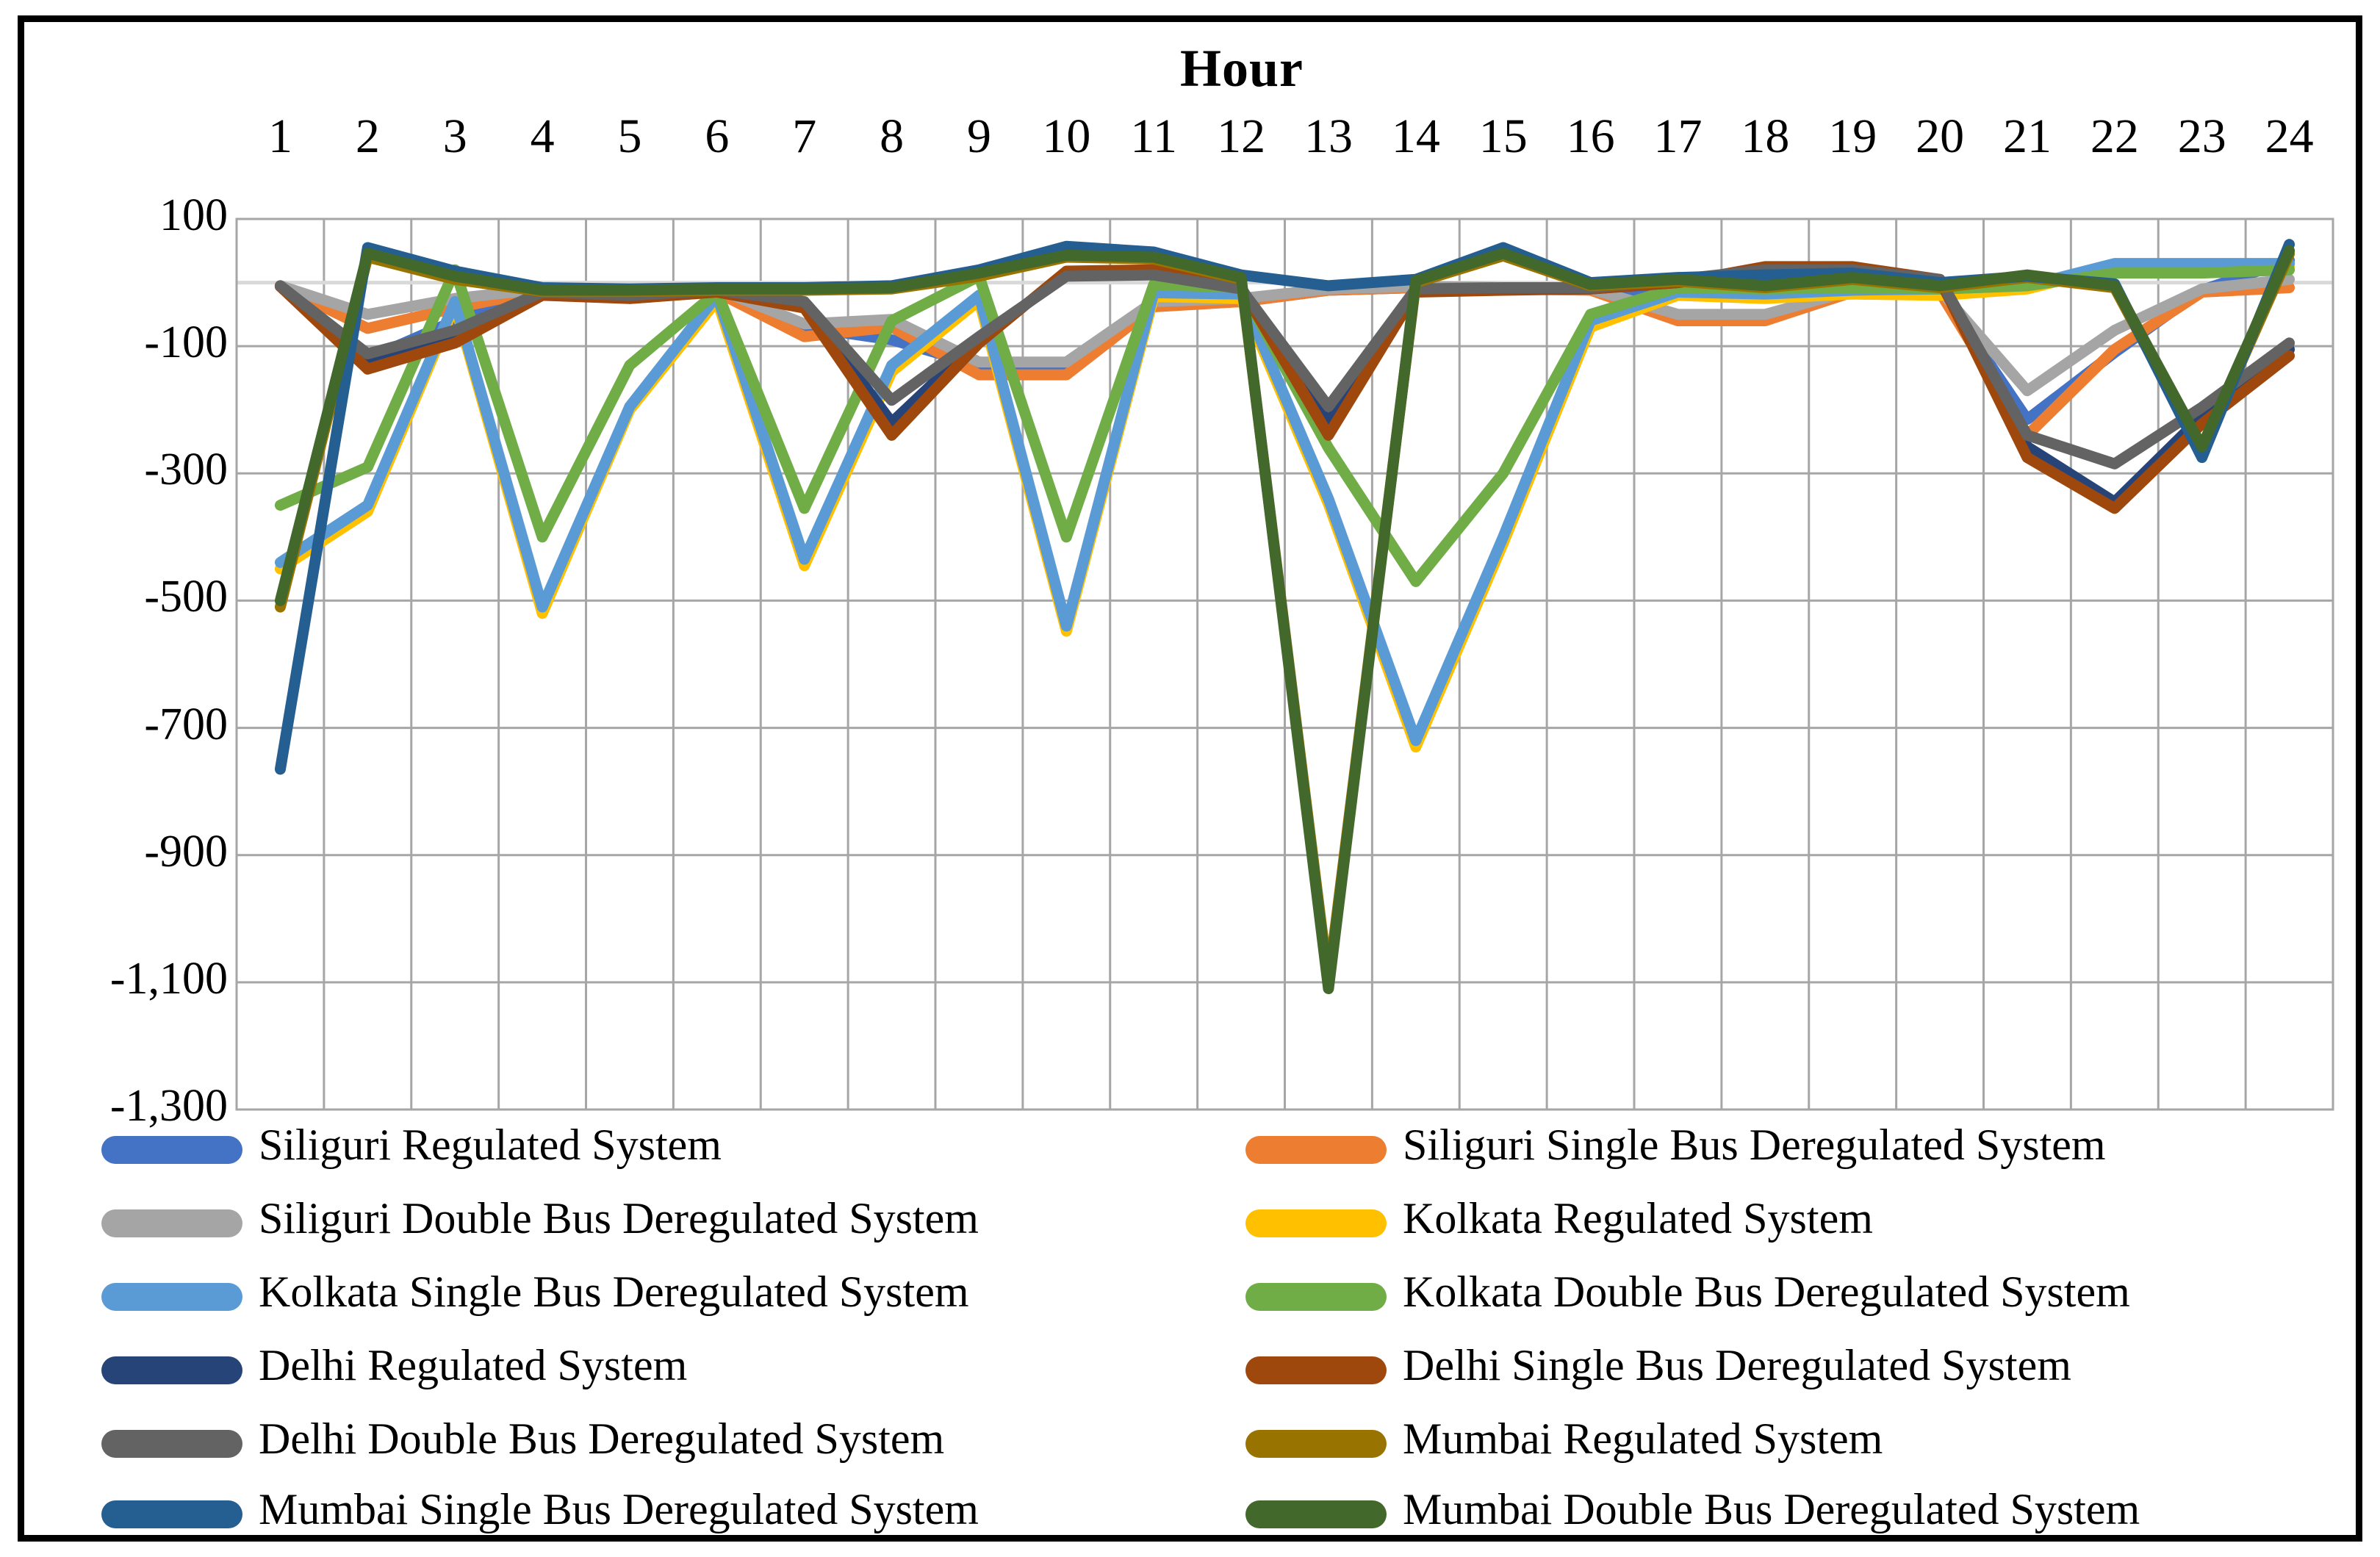 This screenshot has height=1557, width=2380. Describe the element at coordinates (1765, 136) in the screenshot. I see `x-tick-label-18: 18` at that location.